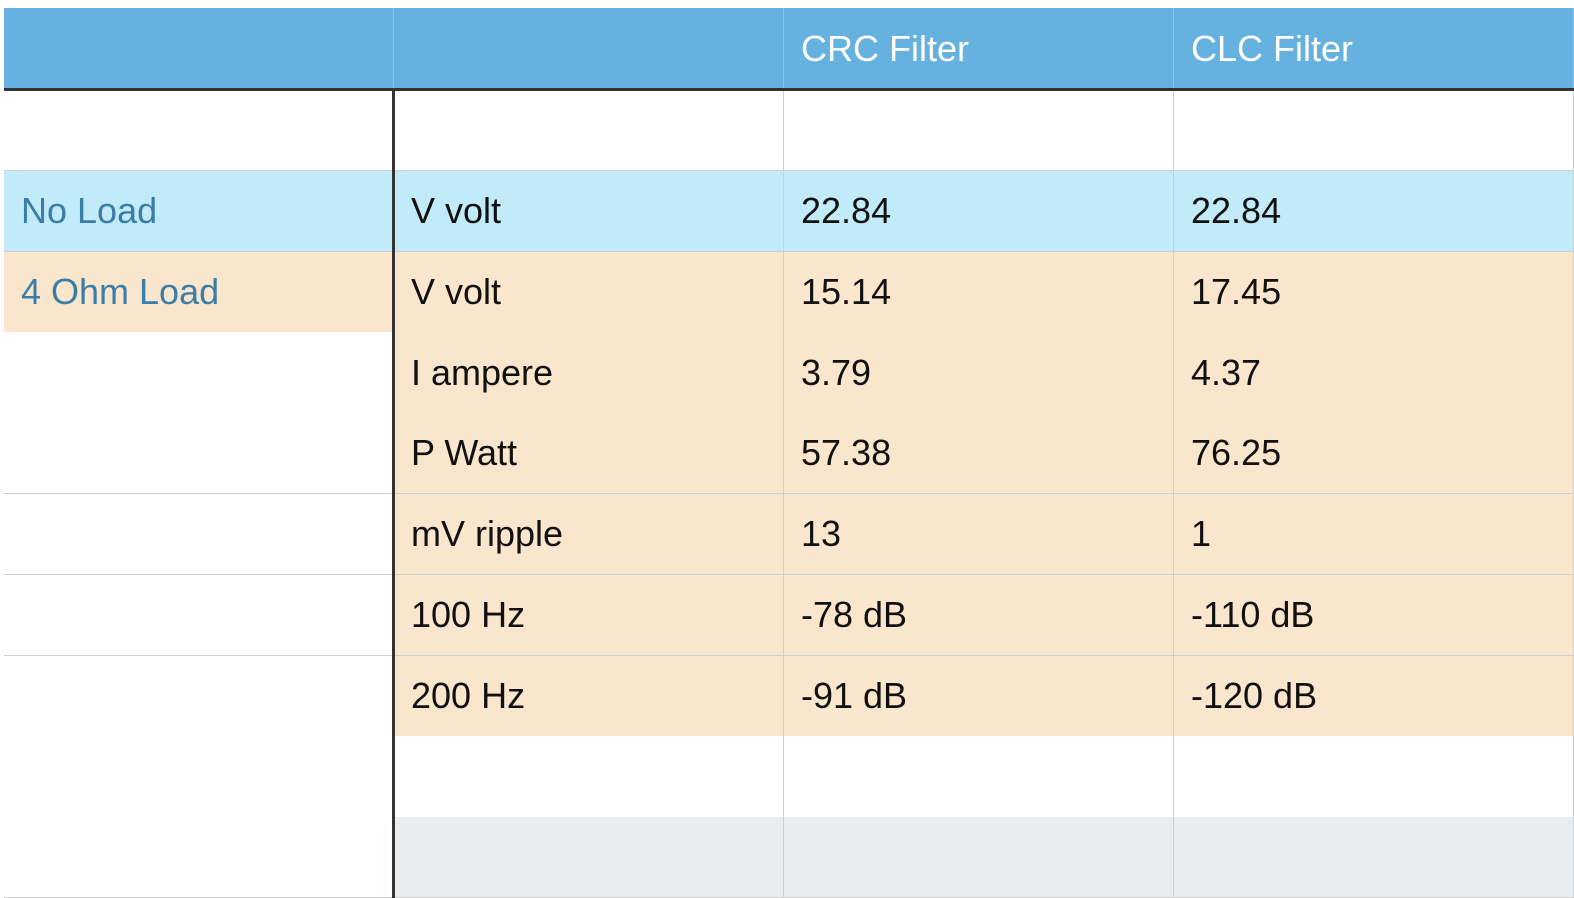  I want to click on table-cell: 57.38, so click(979, 454).